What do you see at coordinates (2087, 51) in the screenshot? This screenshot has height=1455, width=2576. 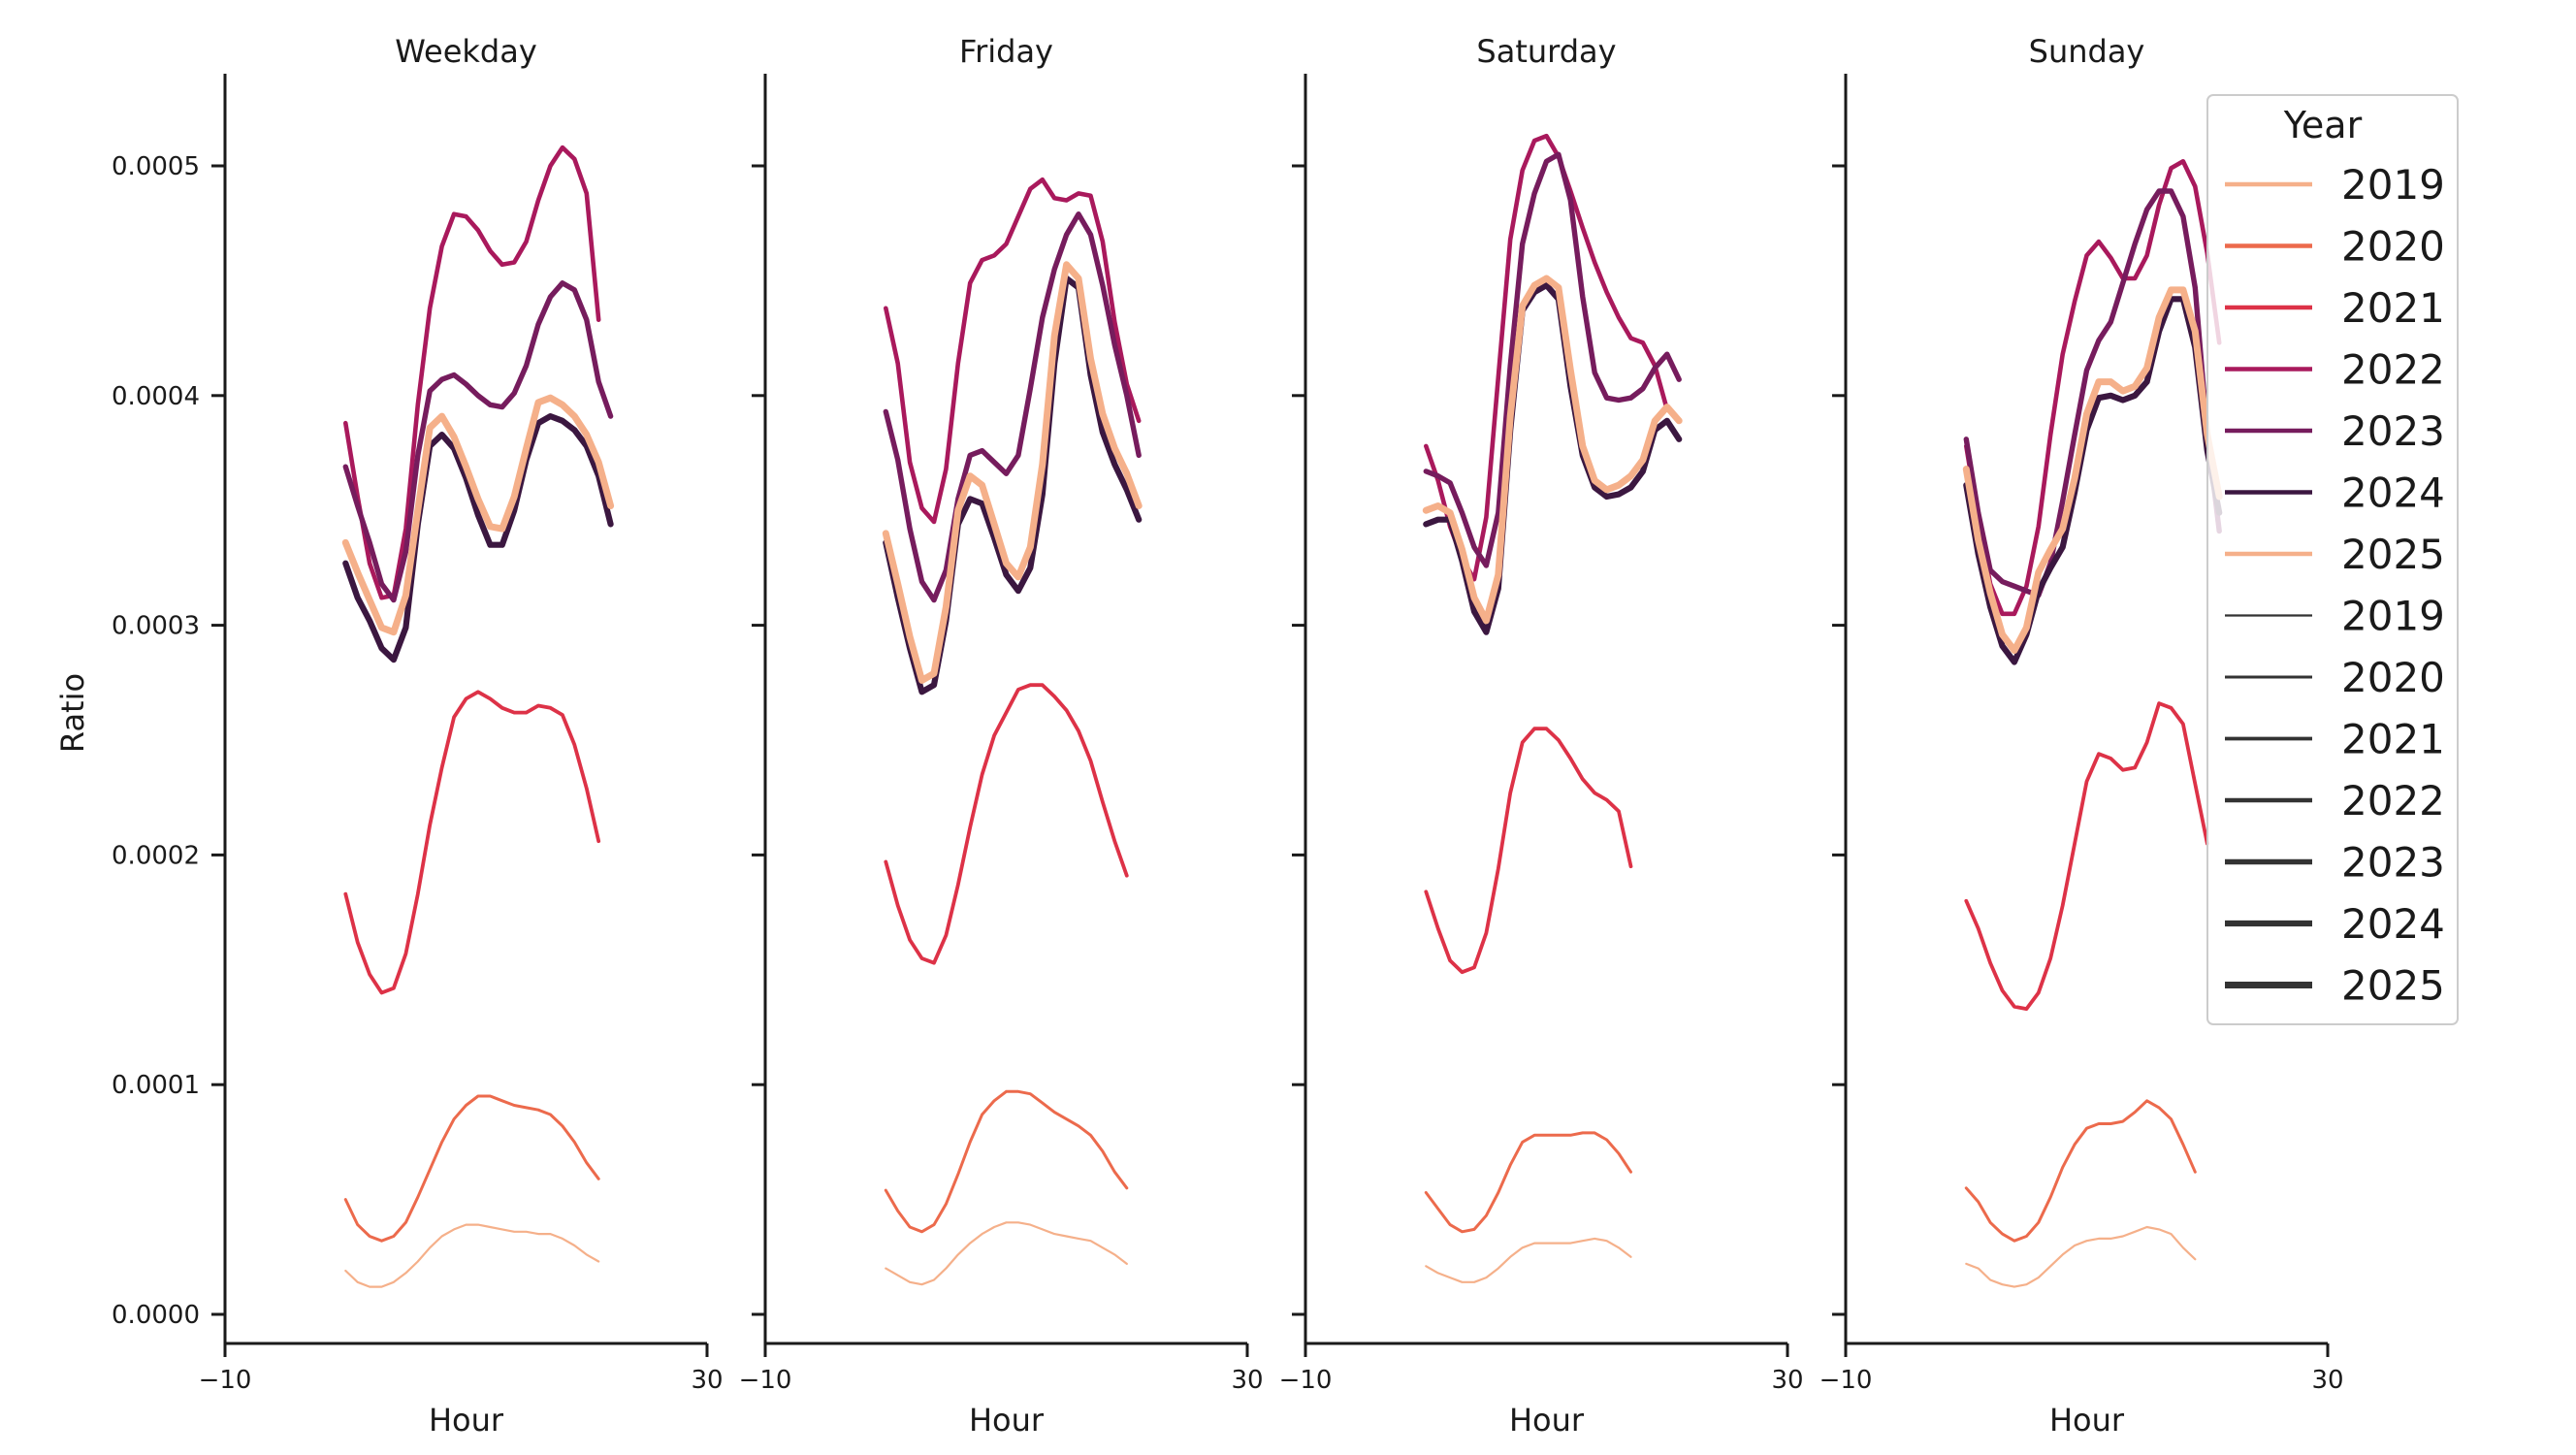 I see `panel-title: Sunday` at bounding box center [2087, 51].